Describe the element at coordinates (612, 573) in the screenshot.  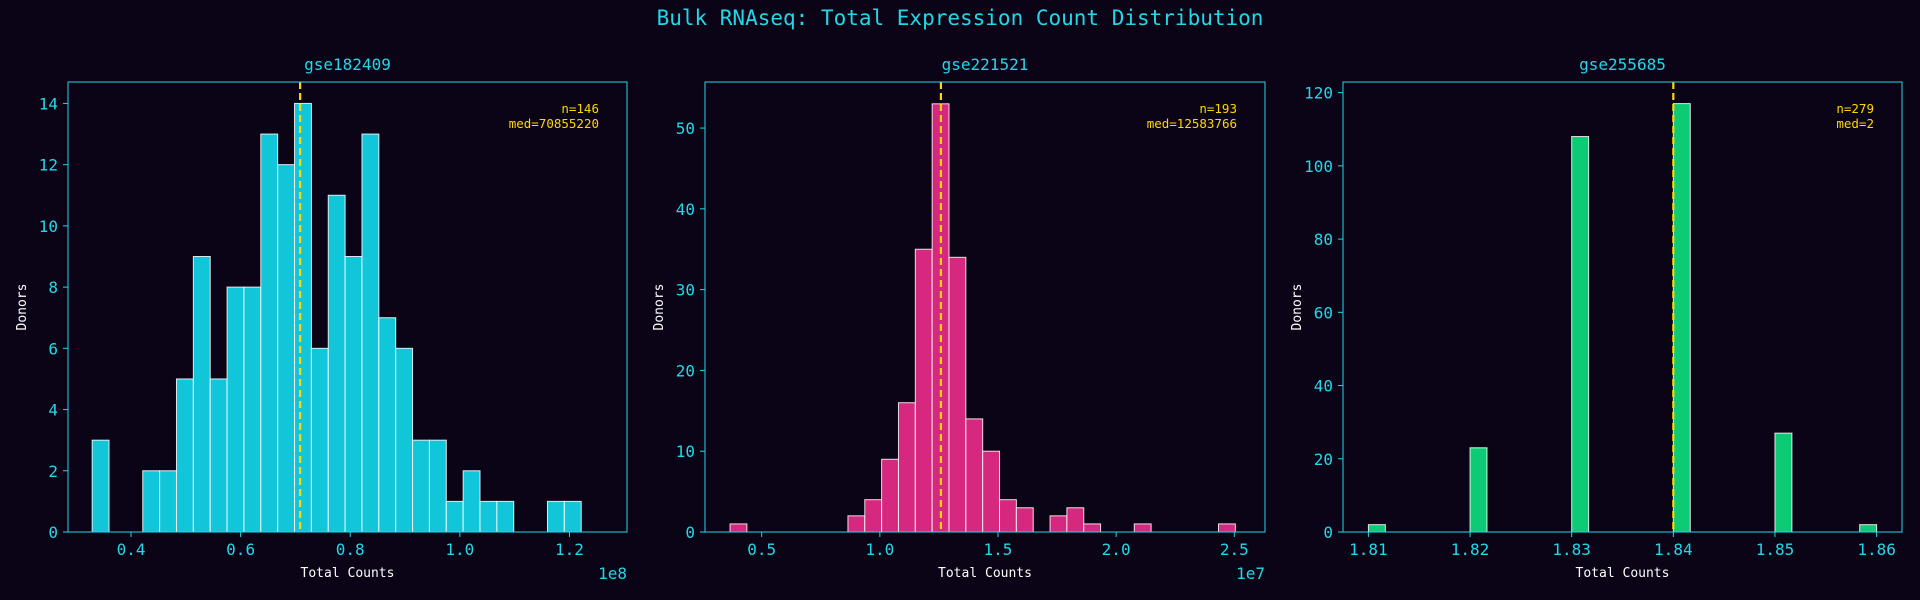
I see `axis-offset-label: 1e8` at that location.